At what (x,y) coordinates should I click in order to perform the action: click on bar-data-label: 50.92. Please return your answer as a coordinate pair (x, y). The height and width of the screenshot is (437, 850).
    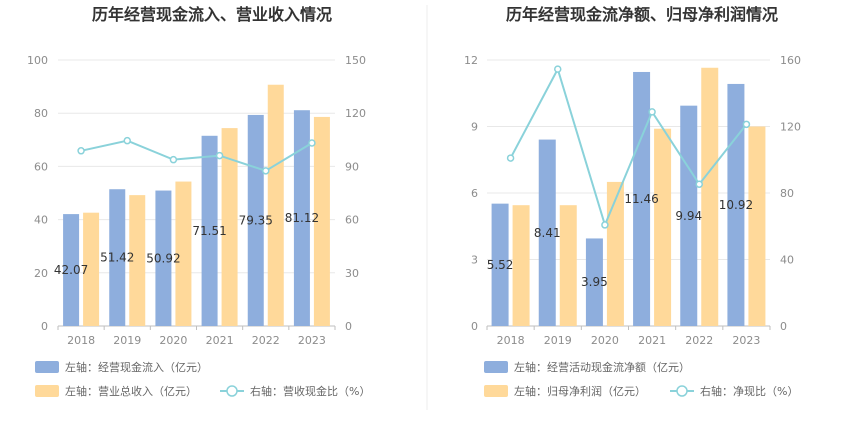
    Looking at the image, I should click on (163, 258).